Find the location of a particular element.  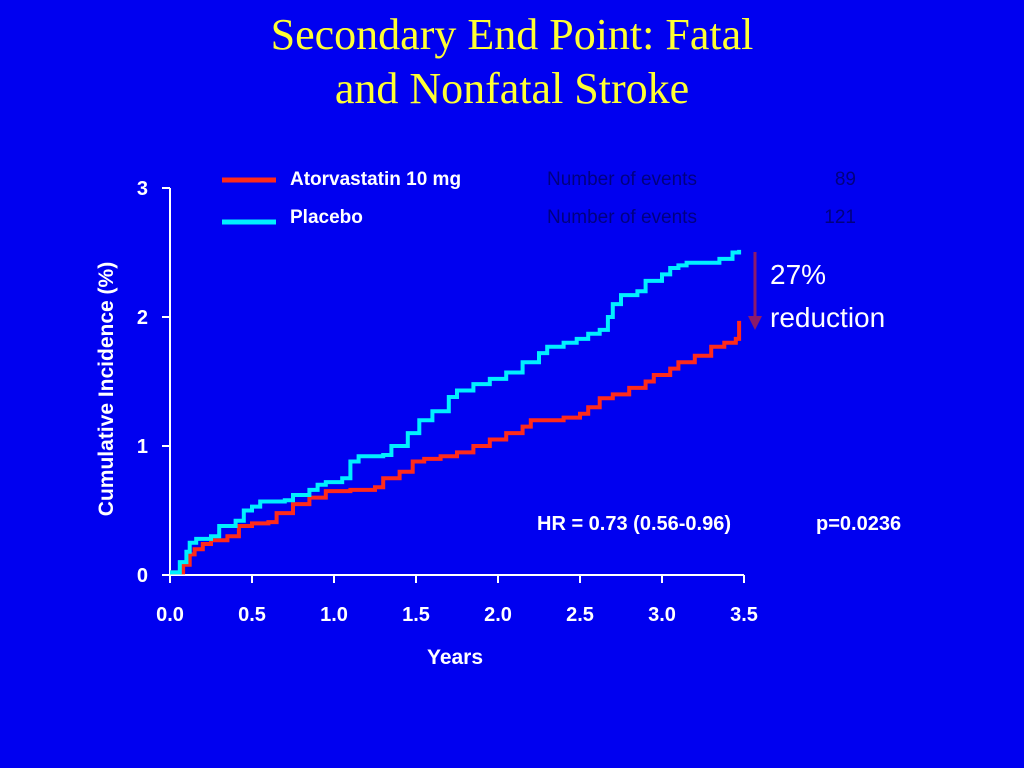

y-tick-label: 2 is located at coordinates (142, 318).